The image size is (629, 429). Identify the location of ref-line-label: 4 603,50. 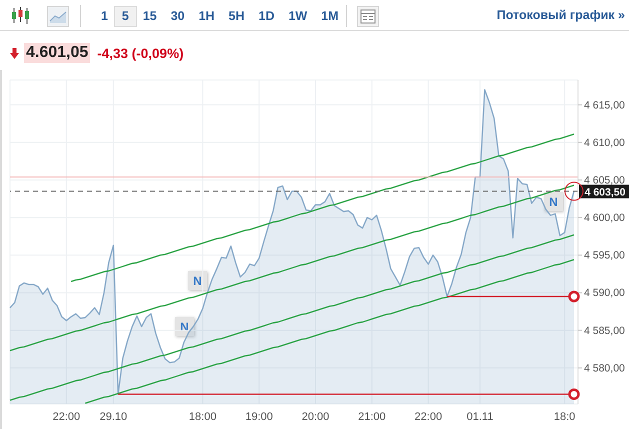
(605, 192).